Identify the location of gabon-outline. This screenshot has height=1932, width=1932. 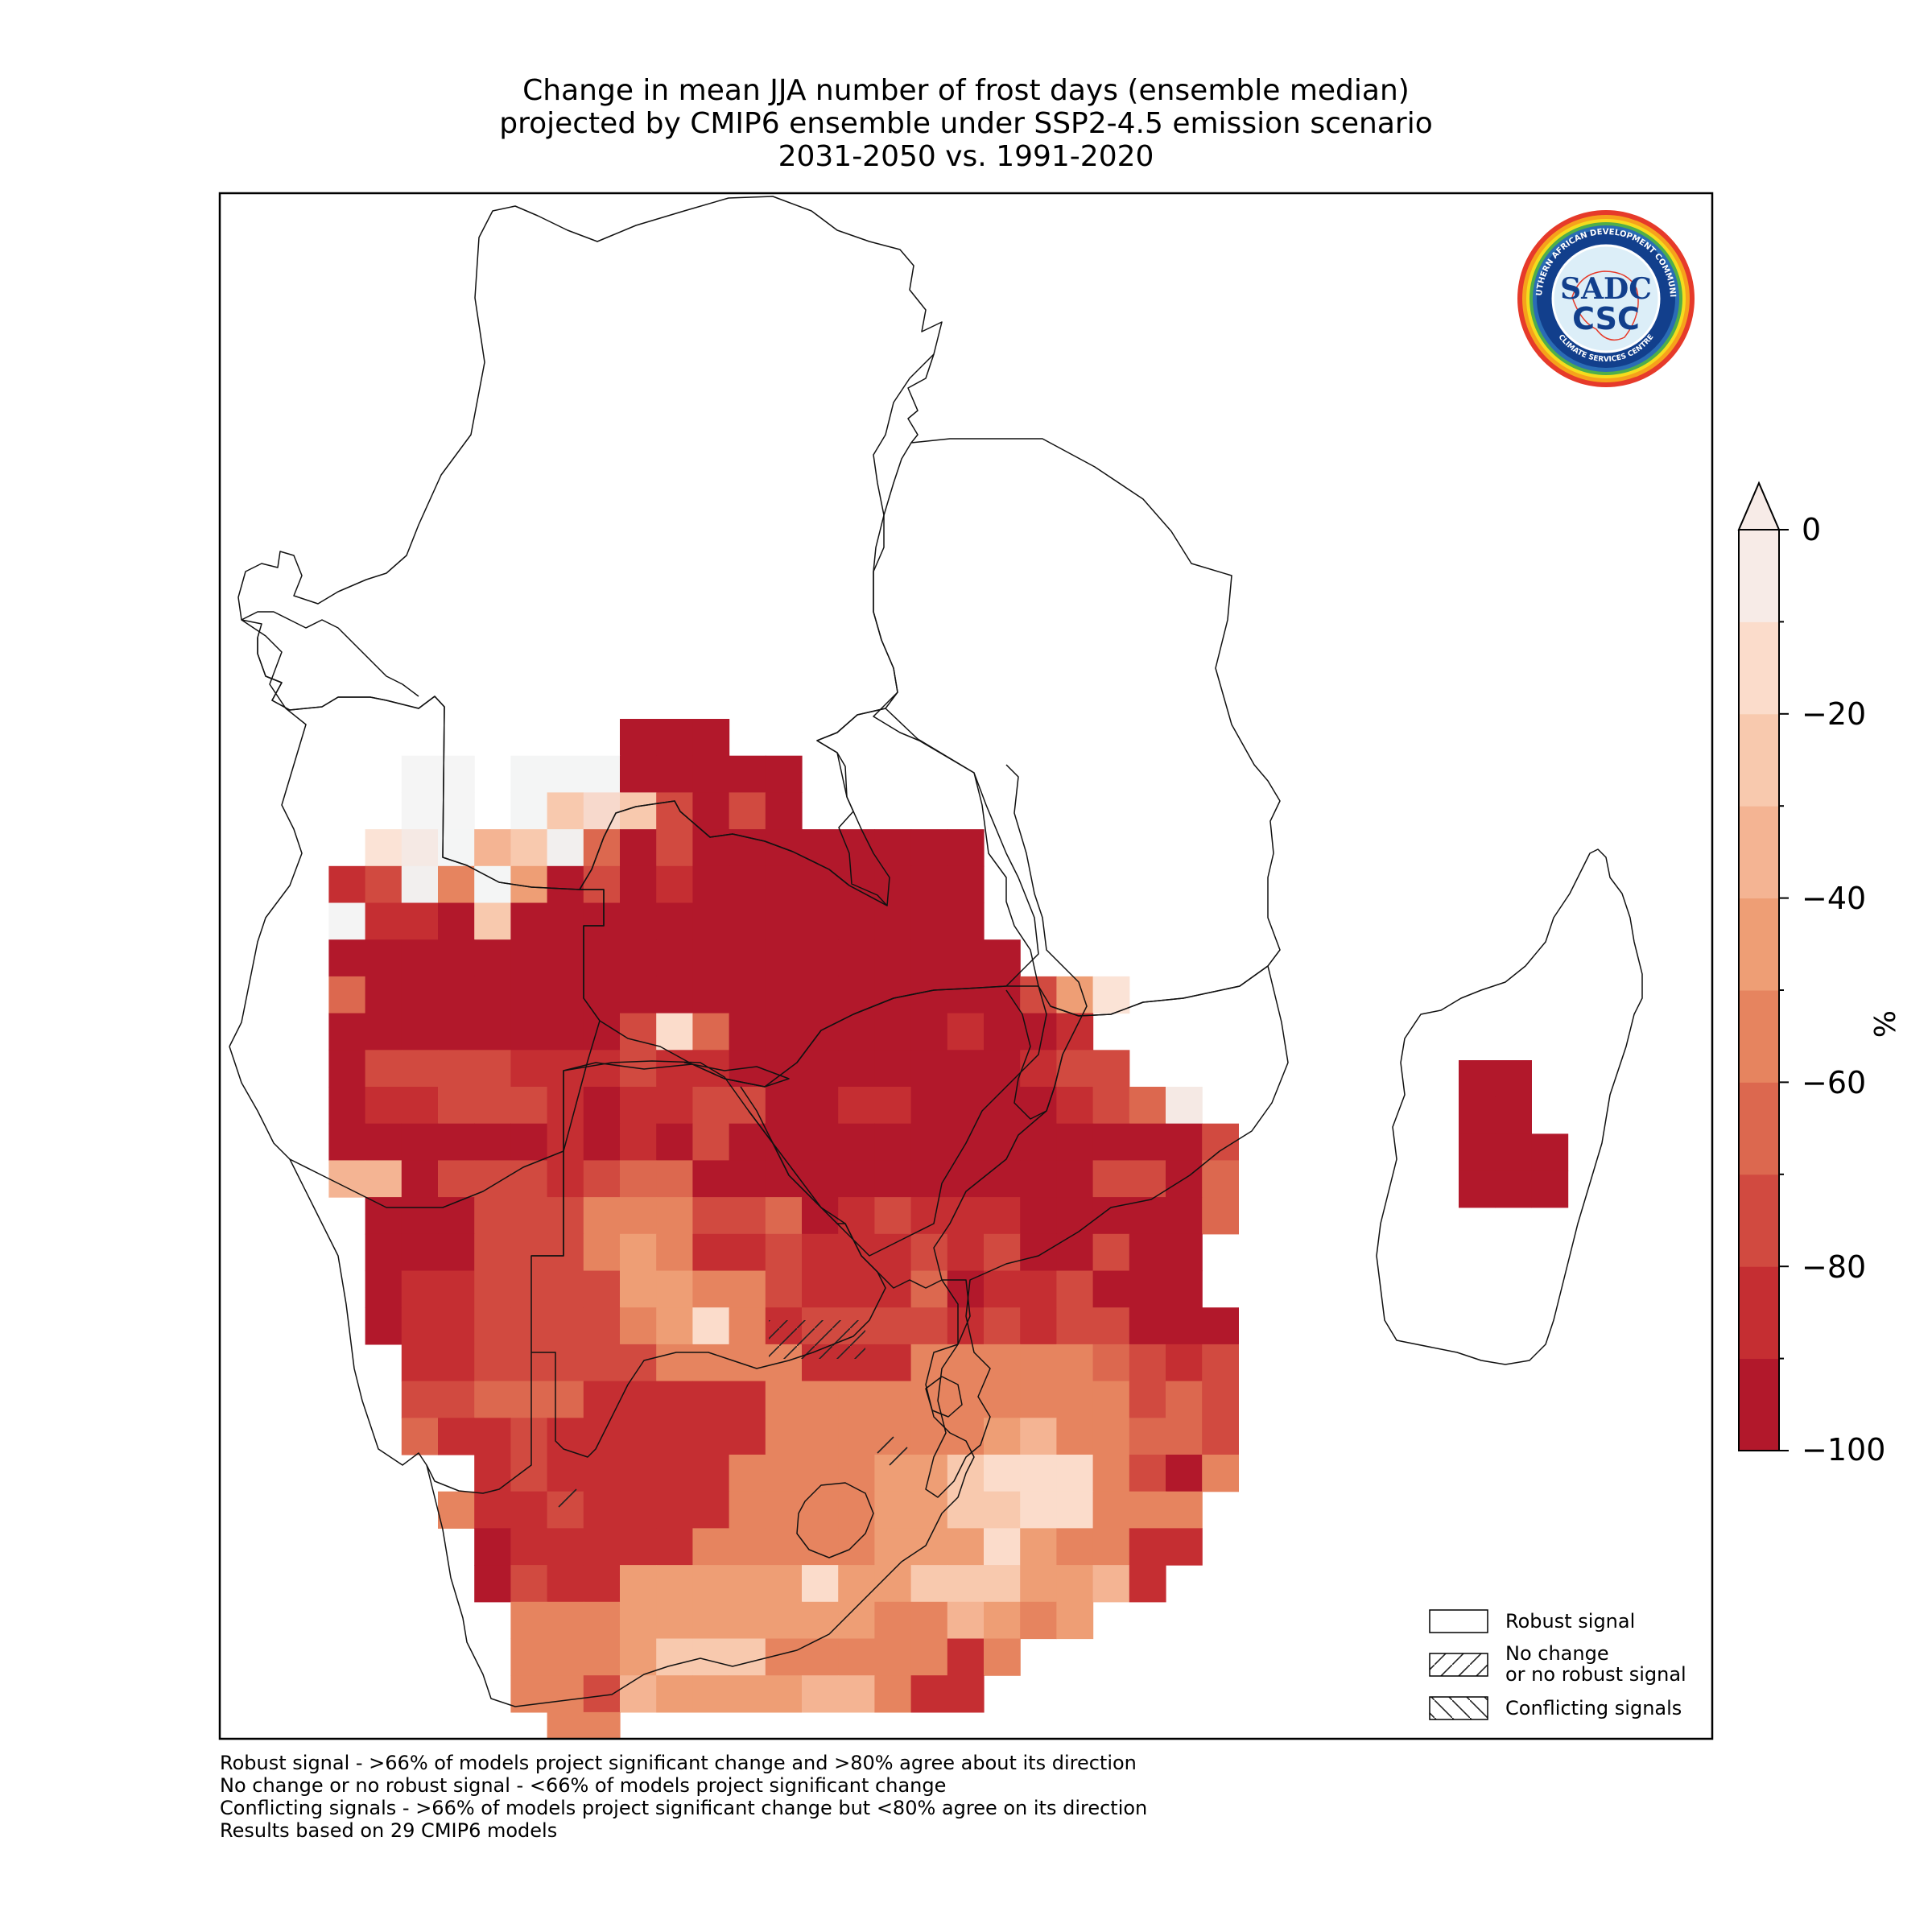
(330, 654).